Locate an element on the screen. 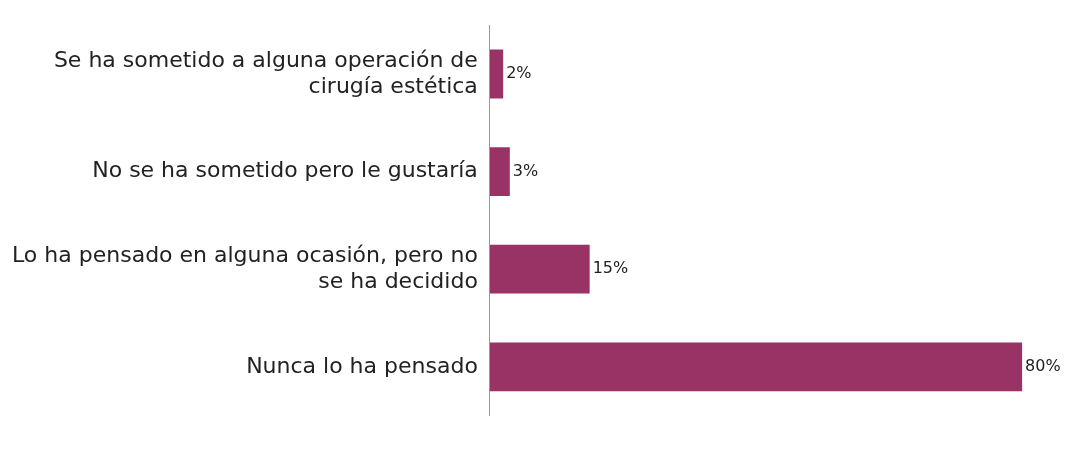 The width and height of the screenshot is (1078, 454). y-tick-label: Nunca lo ha pensado is located at coordinates (362, 365).